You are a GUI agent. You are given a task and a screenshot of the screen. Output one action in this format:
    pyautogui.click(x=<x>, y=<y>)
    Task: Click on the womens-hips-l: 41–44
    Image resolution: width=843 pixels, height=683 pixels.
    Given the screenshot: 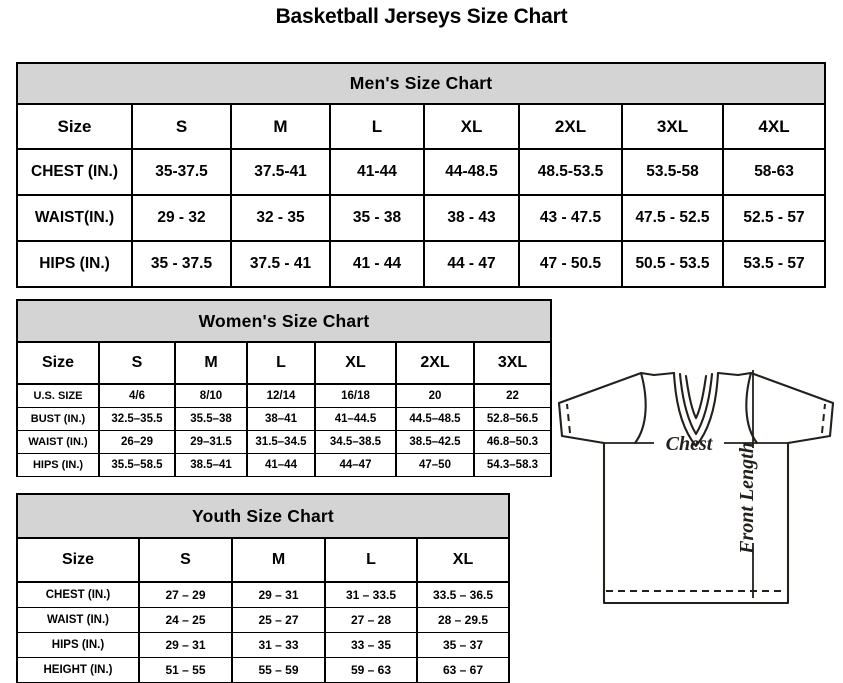 What is the action you would take?
    pyautogui.click(x=281, y=465)
    